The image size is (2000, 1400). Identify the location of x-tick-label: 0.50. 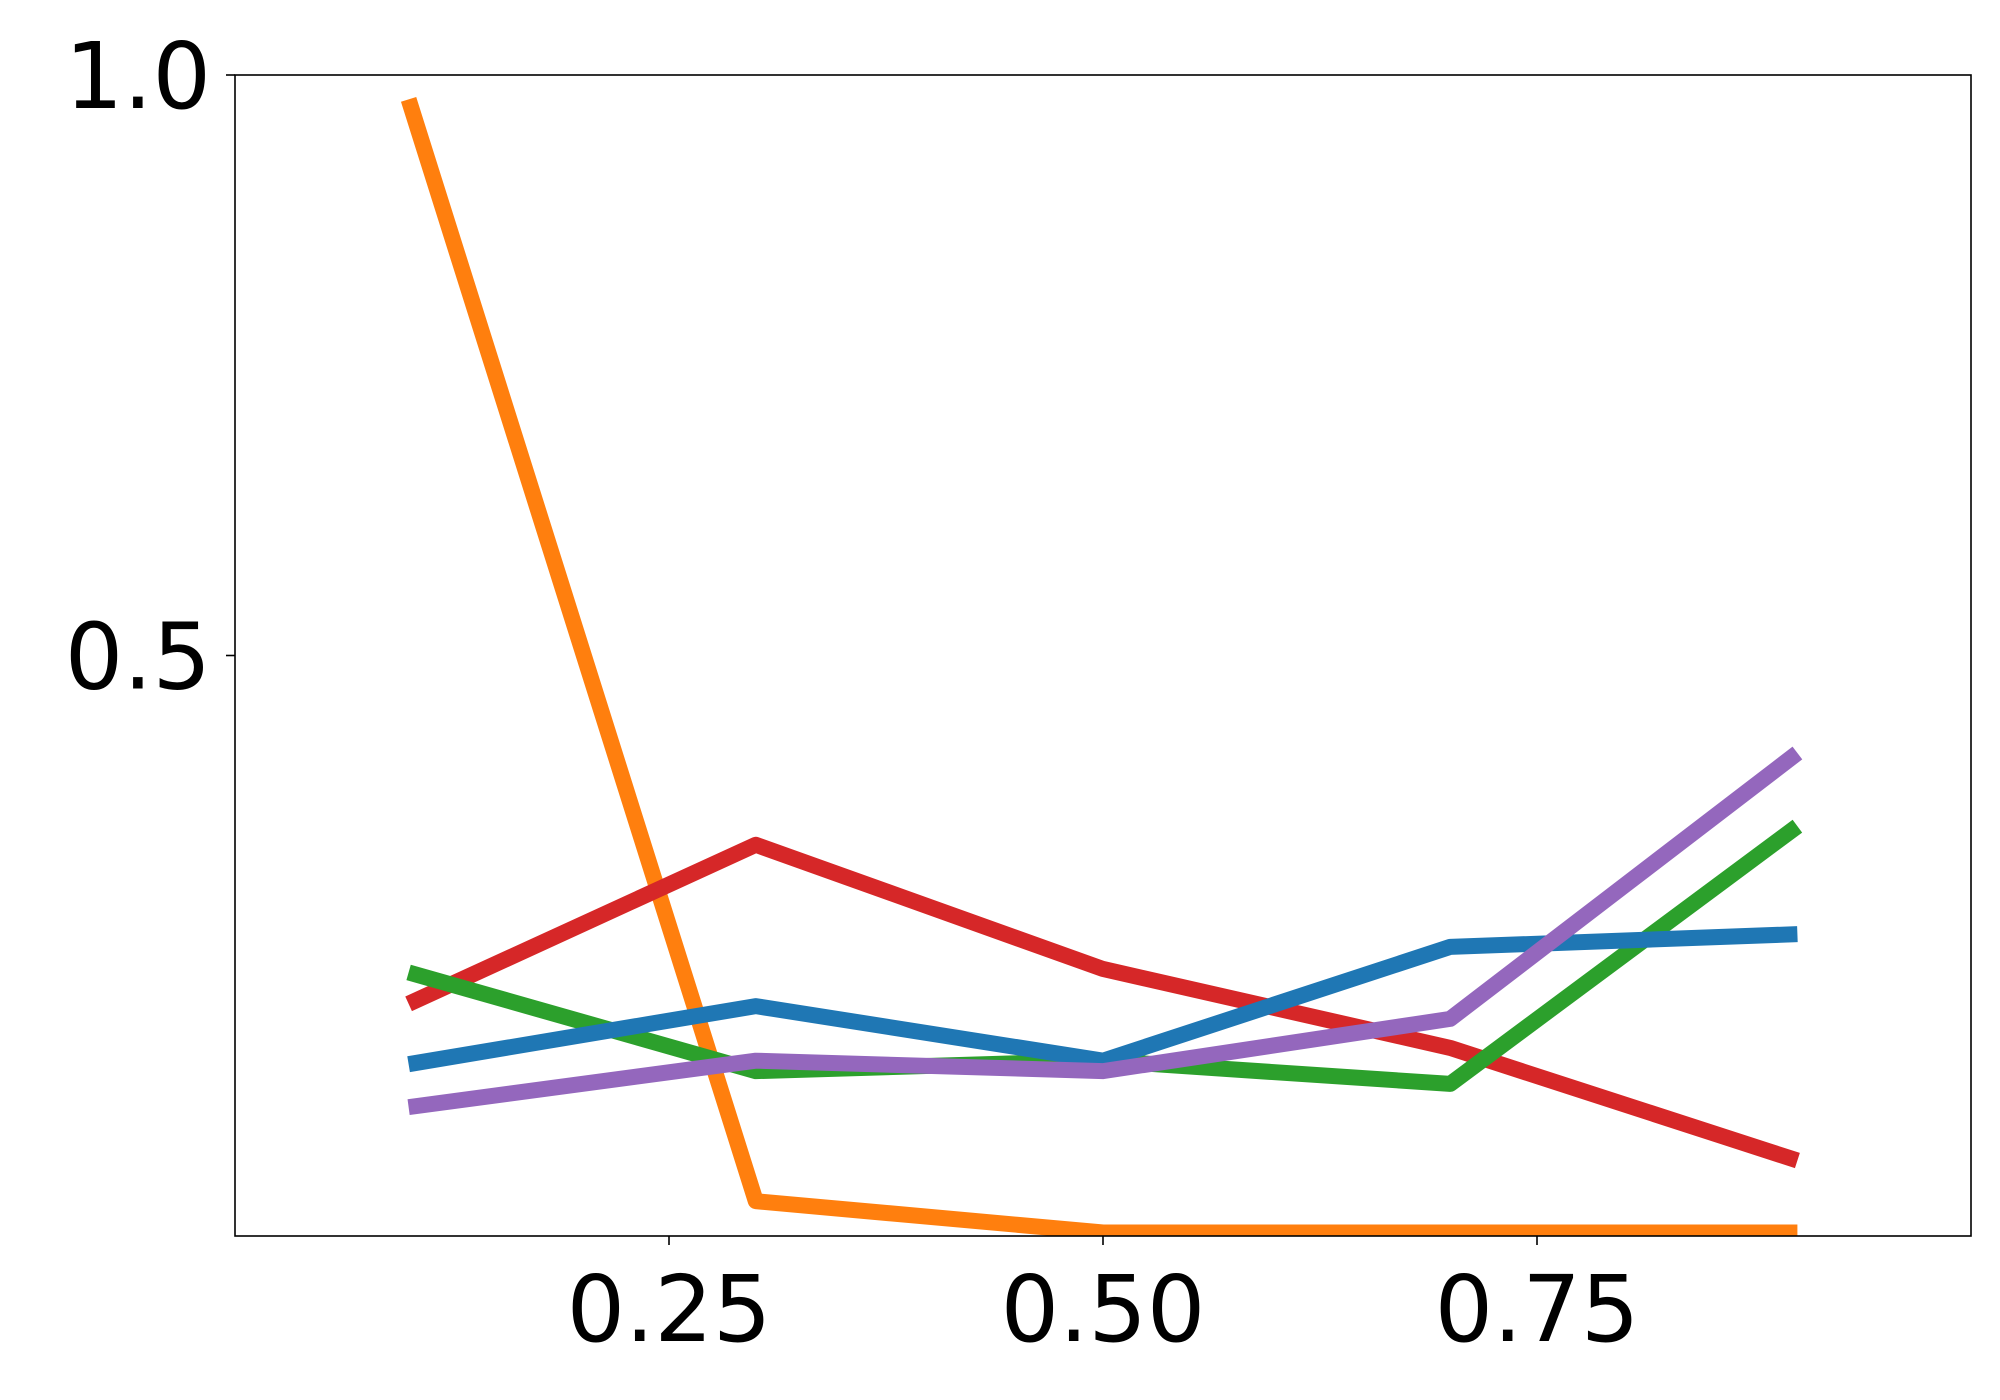
(1103, 1309).